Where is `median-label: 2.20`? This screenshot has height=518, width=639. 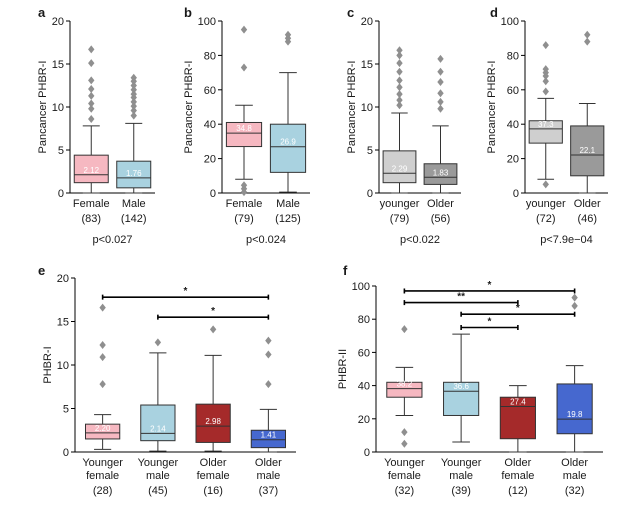
median-label: 2.20 is located at coordinates (103, 428).